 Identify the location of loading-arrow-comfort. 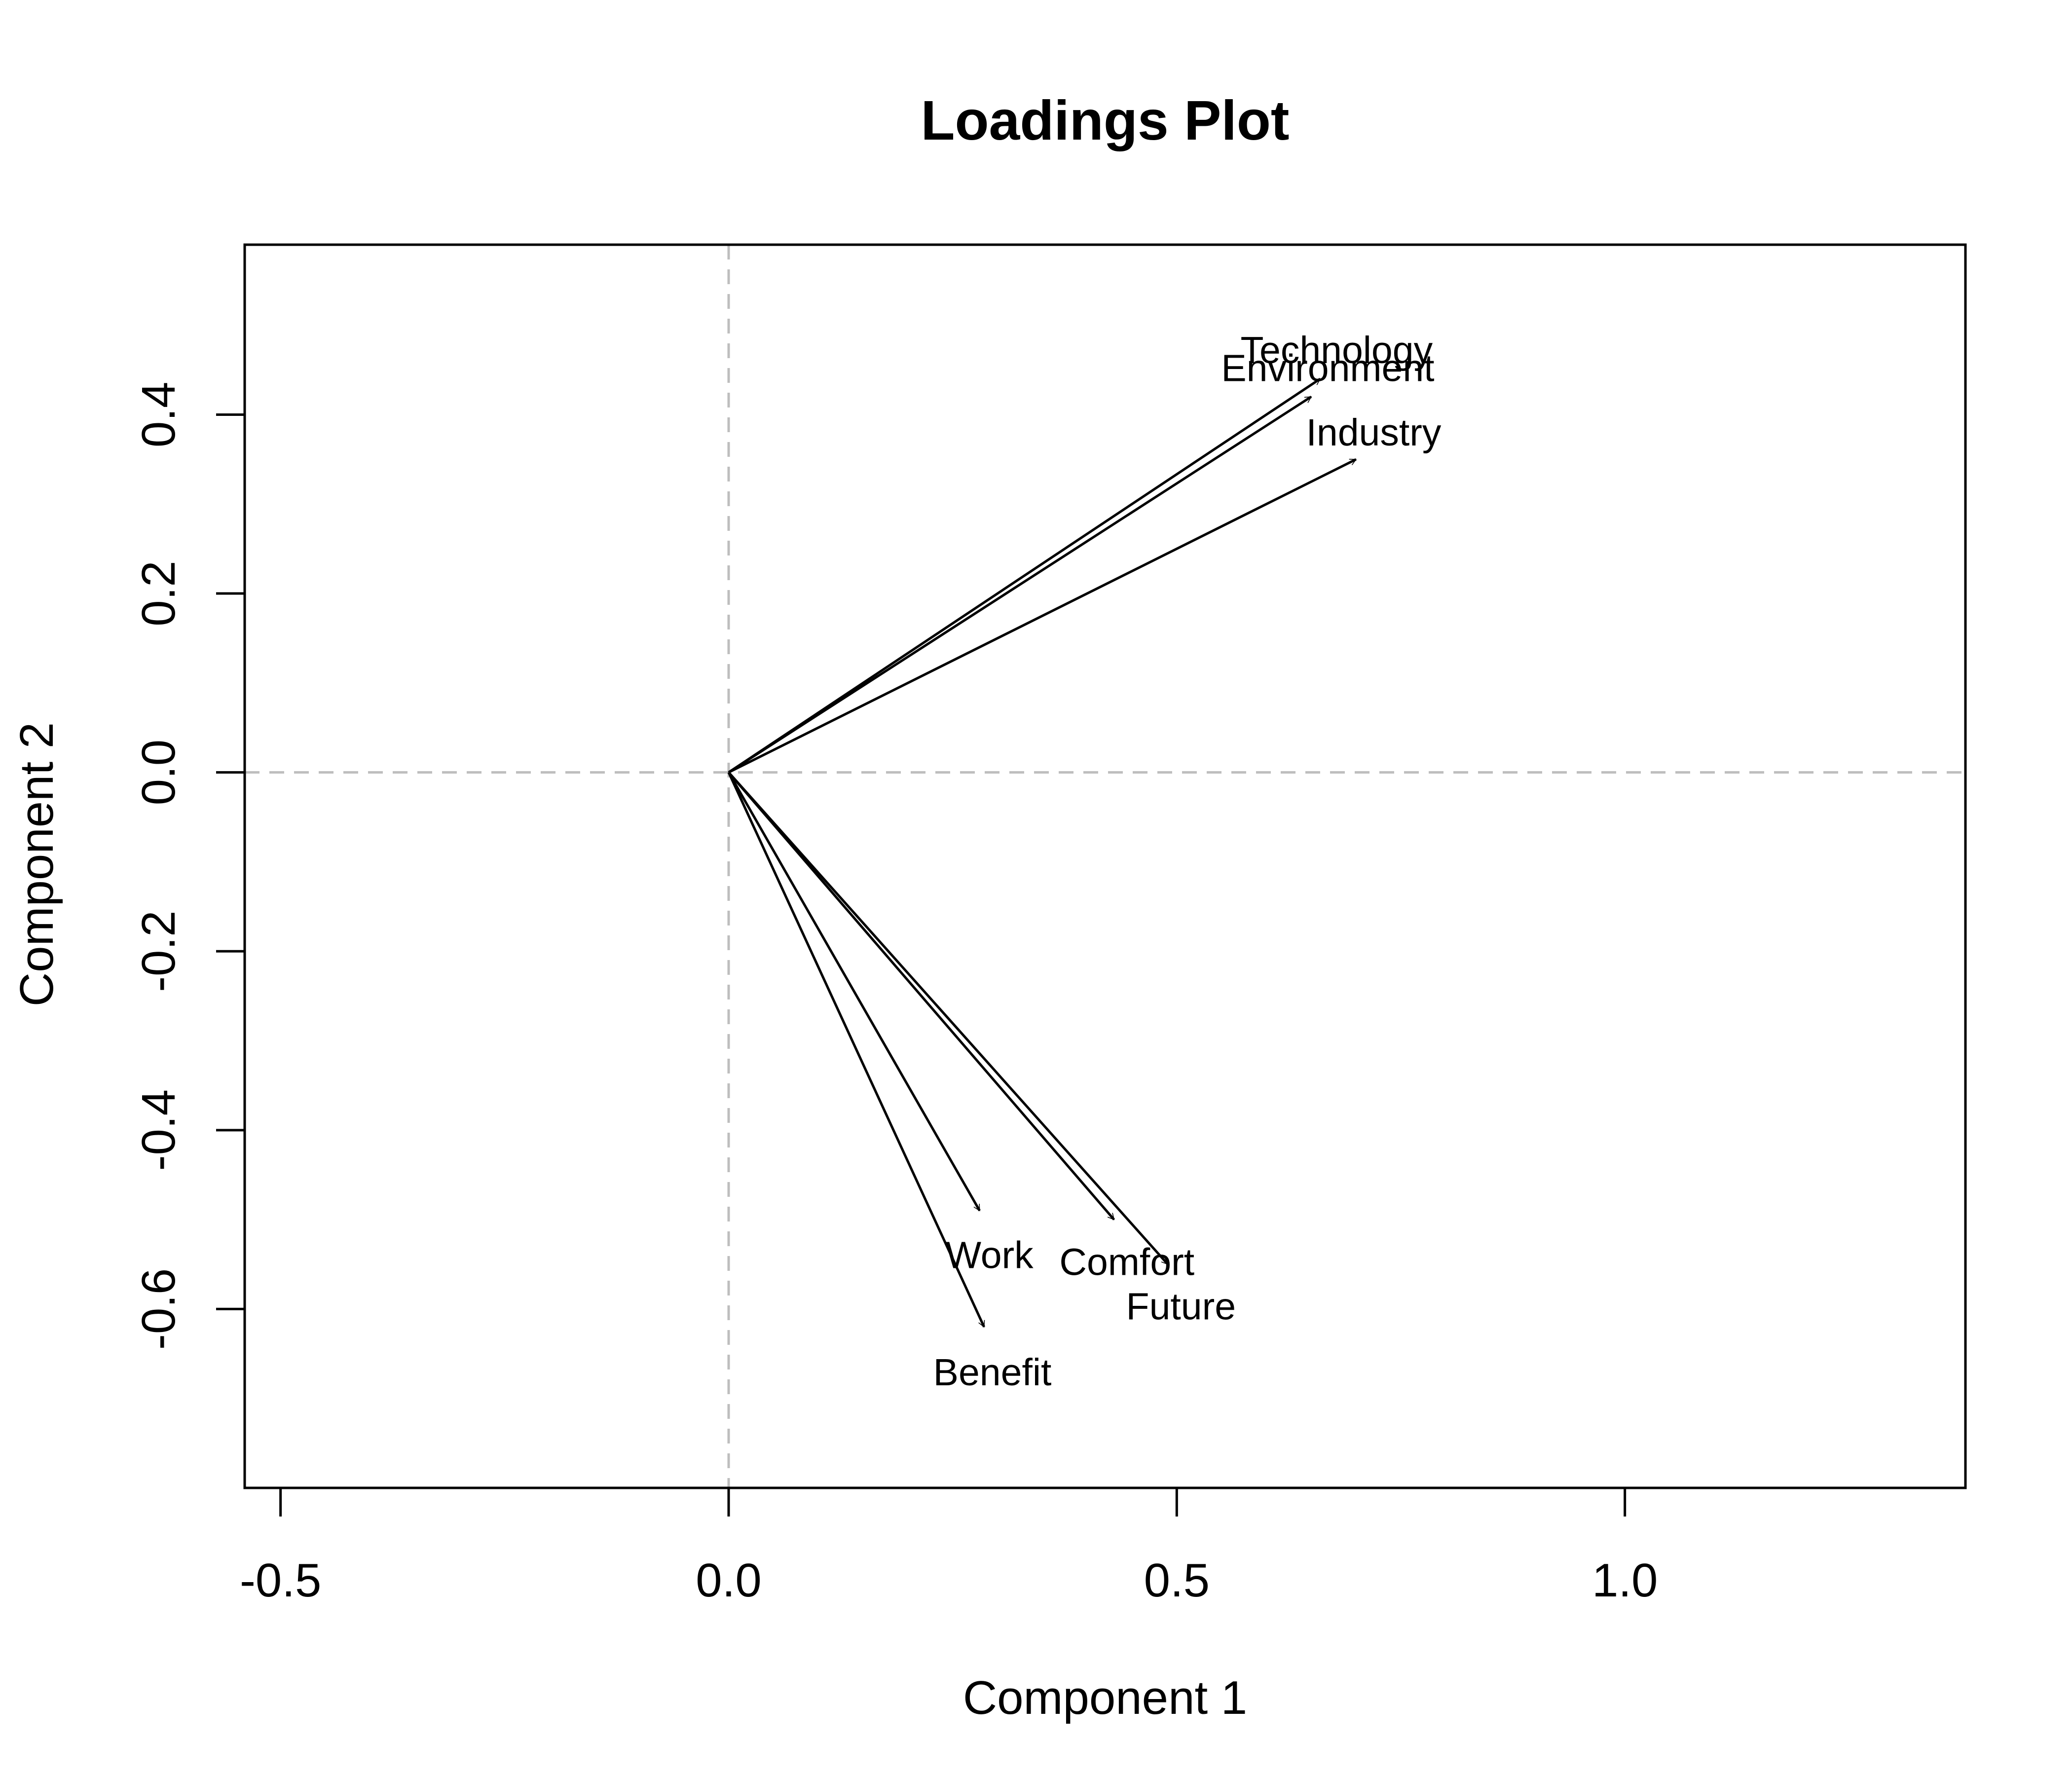
(922, 997).